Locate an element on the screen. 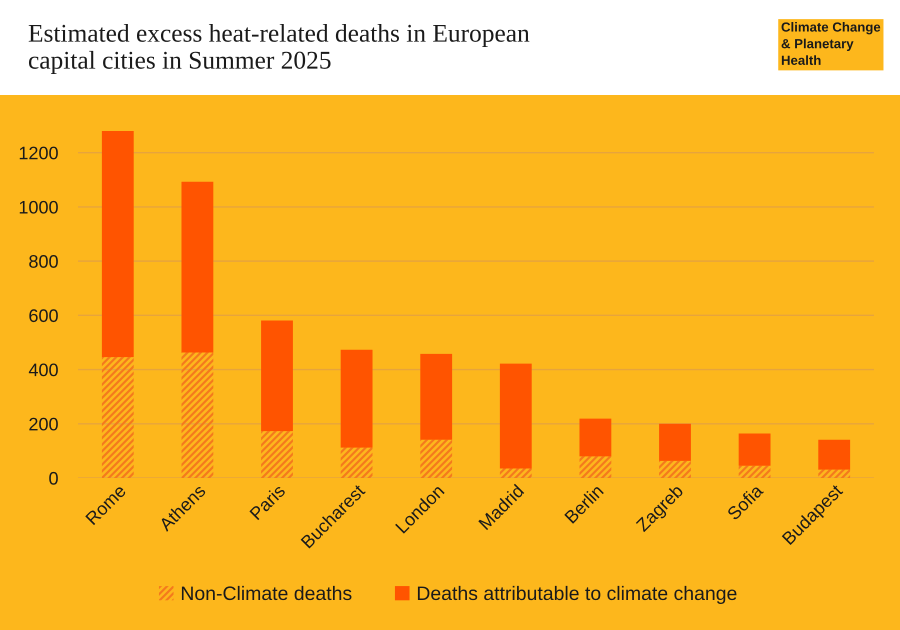 The width and height of the screenshot is (900, 630). legend-label: Non-Climate deaths is located at coordinates (267, 593).